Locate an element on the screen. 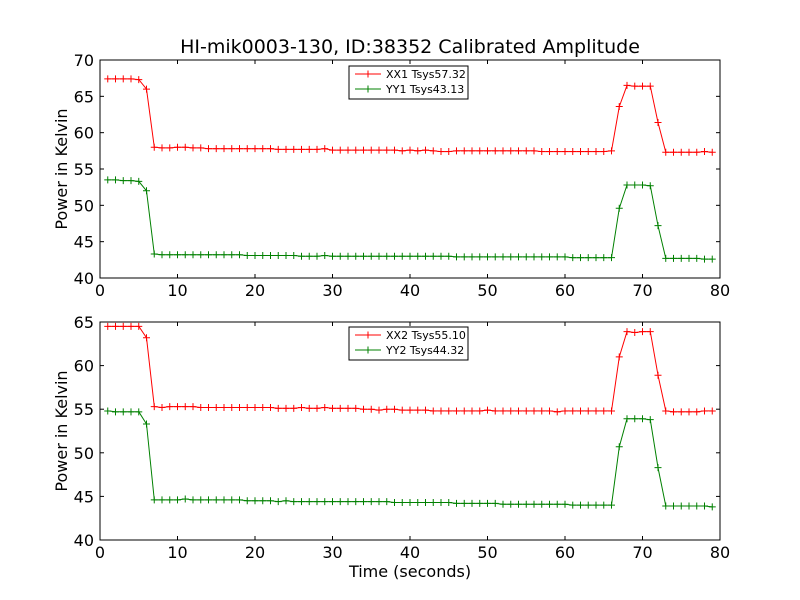 The height and width of the screenshot is (600, 800). y-tick-label: 60 is located at coordinates (84, 366).